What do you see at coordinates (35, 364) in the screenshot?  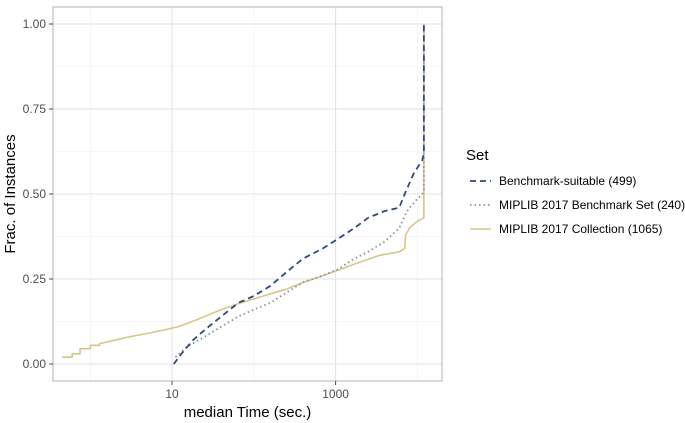 I see `y-tick-label: 0.00` at bounding box center [35, 364].